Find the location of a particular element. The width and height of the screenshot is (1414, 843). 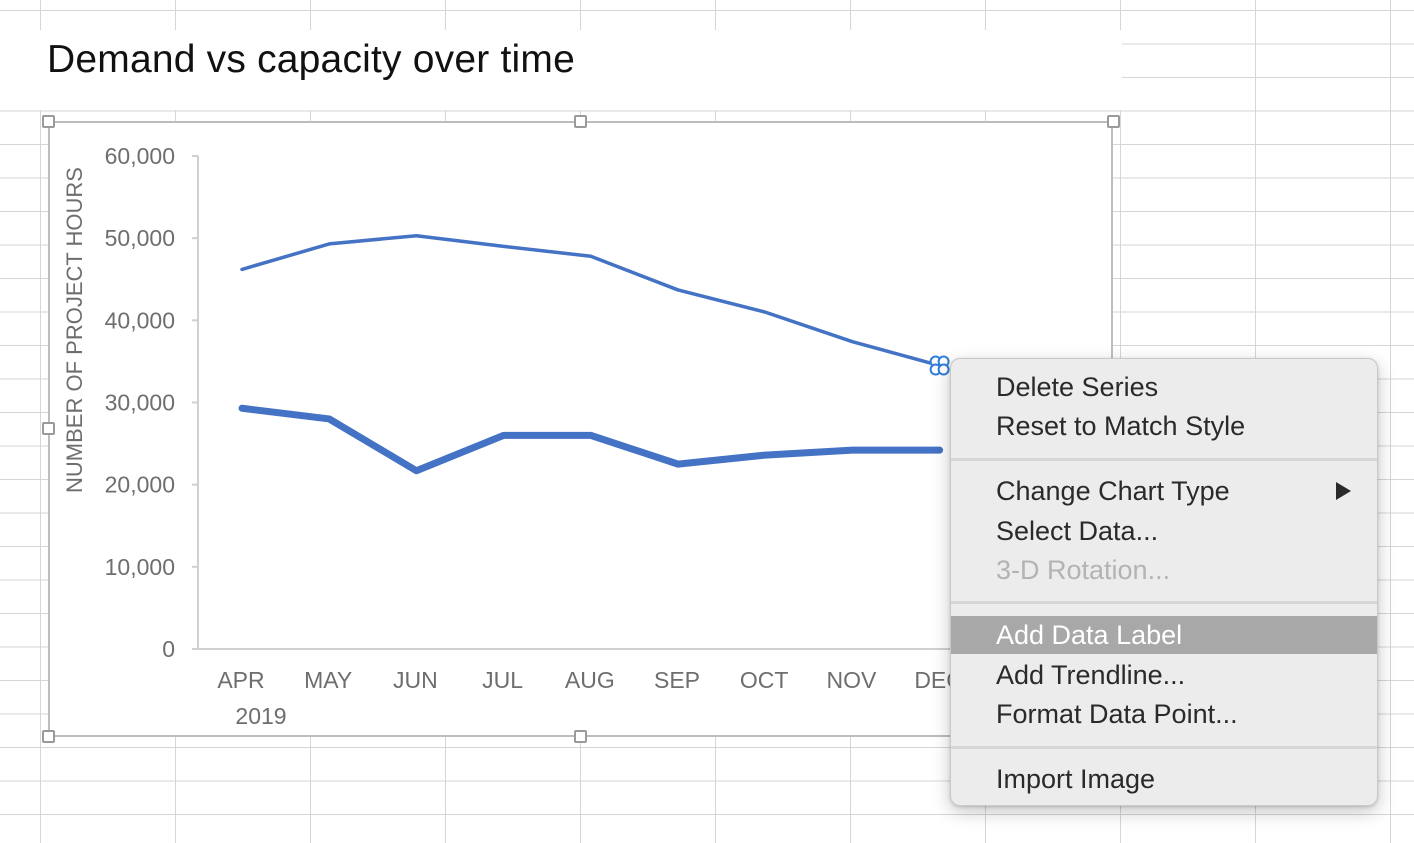

resize-handle-top-right is located at coordinates (1113, 121).